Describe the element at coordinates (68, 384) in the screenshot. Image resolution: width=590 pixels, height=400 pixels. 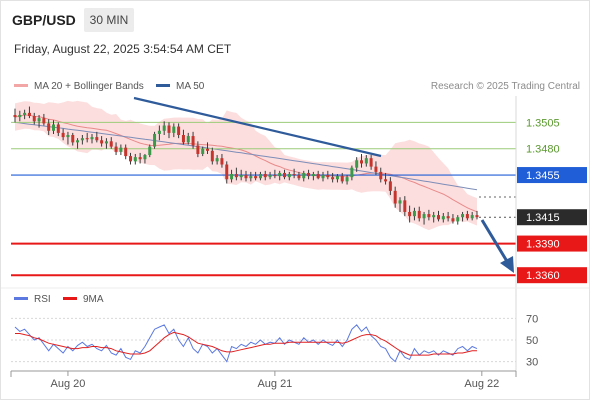
I see `x-tick-label: Aug 20` at that location.